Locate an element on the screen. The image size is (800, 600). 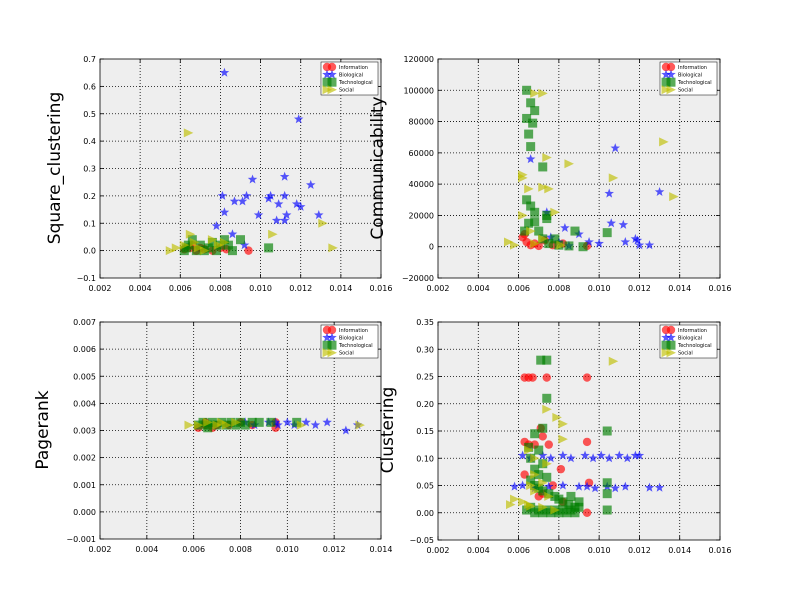
y-tick-label: 0.005 is located at coordinates (84, 376).